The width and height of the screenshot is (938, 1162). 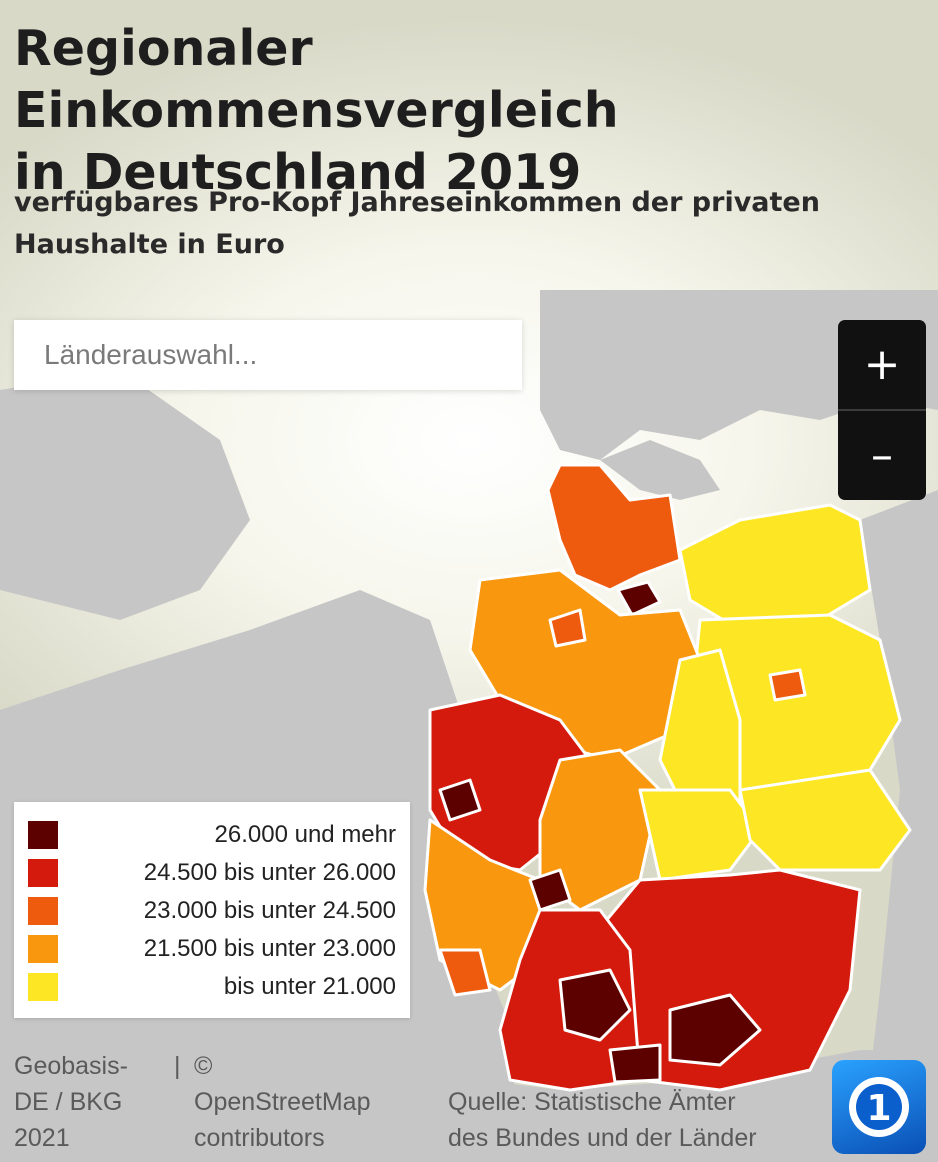 I want to click on zoom-in-button: +, so click(x=882, y=364).